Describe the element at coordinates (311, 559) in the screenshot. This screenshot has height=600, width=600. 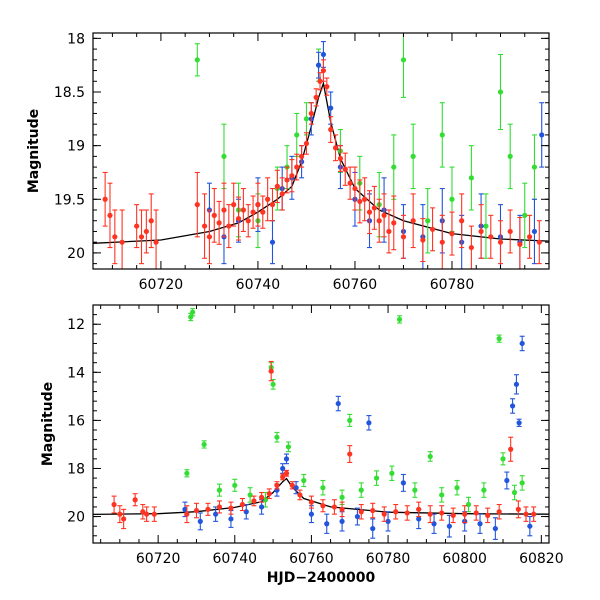
I see `bottom-x-tick-label: 60760` at that location.